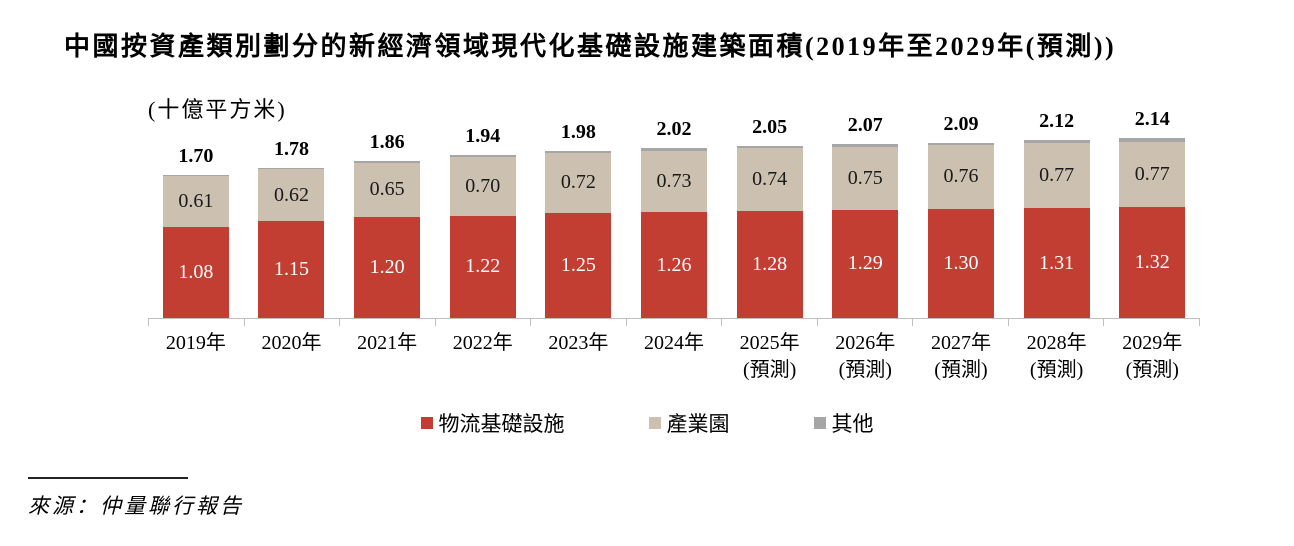 The width and height of the screenshot is (1294, 546). I want to click on bar-segment-red: 1.29, so click(865, 263).